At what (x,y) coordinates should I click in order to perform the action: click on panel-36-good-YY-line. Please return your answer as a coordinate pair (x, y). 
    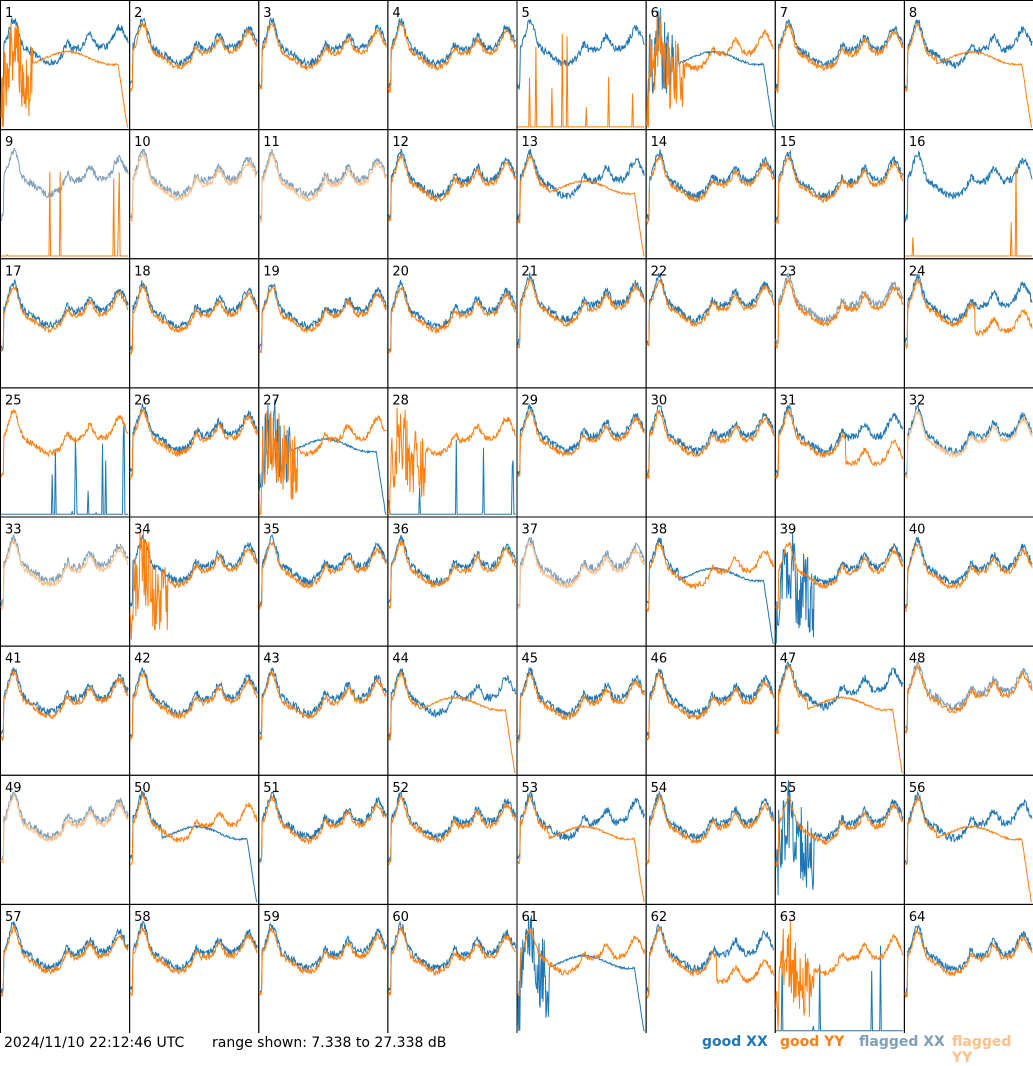
    Looking at the image, I should click on (451, 574).